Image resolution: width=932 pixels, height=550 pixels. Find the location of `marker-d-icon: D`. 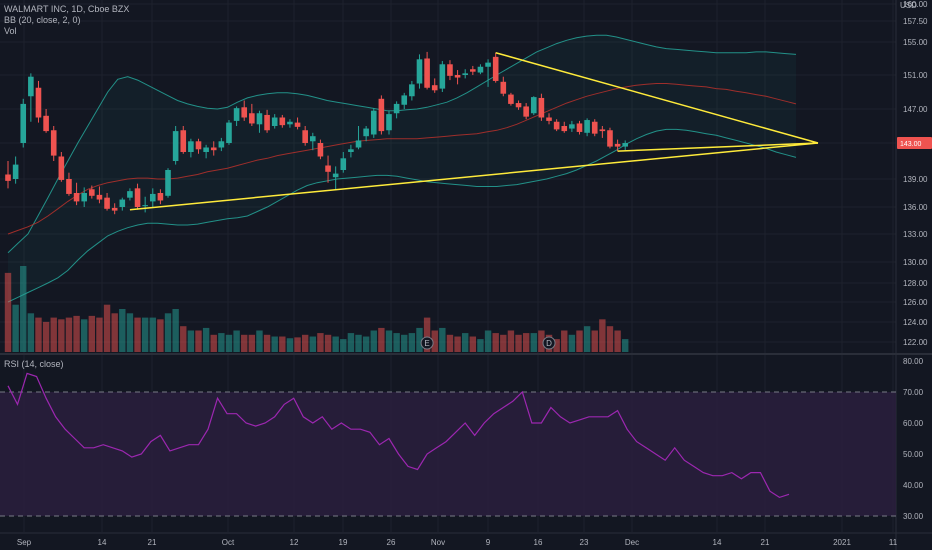

marker-d-icon: D is located at coordinates (549, 343).